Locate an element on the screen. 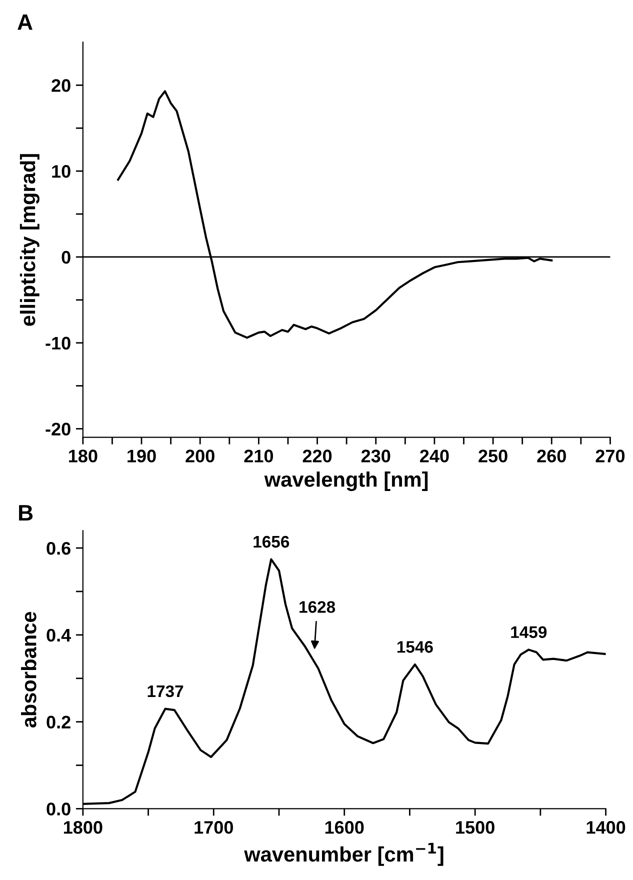  annotation: 1459 is located at coordinates (529, 632).